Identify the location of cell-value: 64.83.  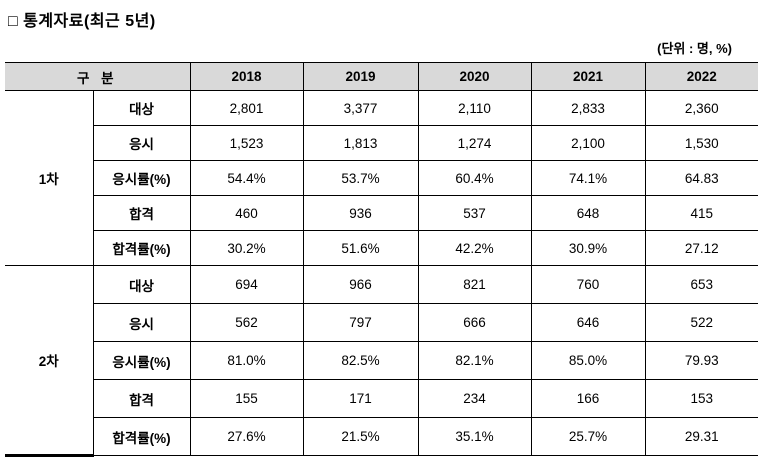
(701, 178).